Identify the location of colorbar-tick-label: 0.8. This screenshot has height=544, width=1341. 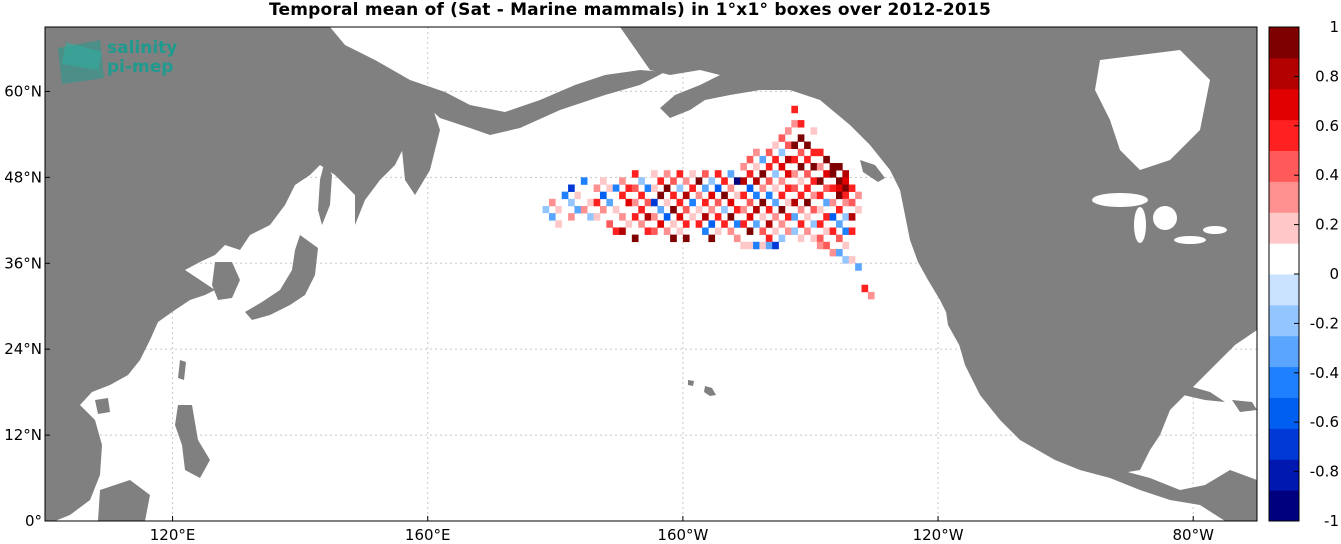
(1327, 76).